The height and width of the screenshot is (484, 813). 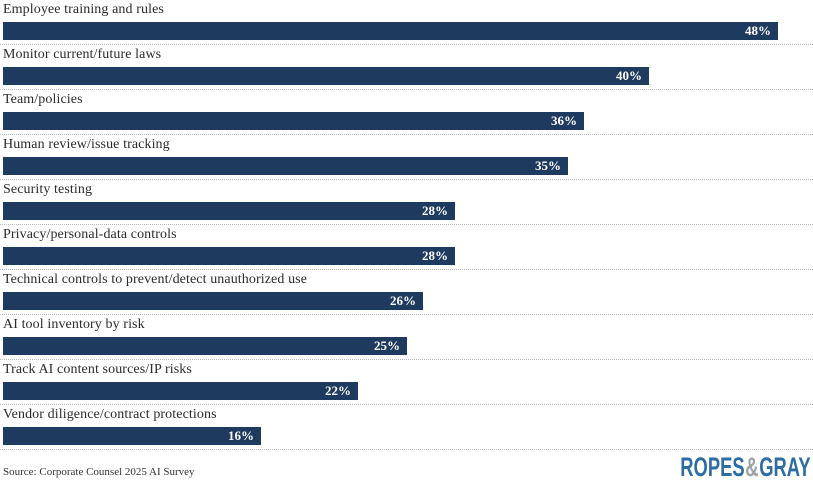 I want to click on bar-track: 48%, so click(x=408, y=31).